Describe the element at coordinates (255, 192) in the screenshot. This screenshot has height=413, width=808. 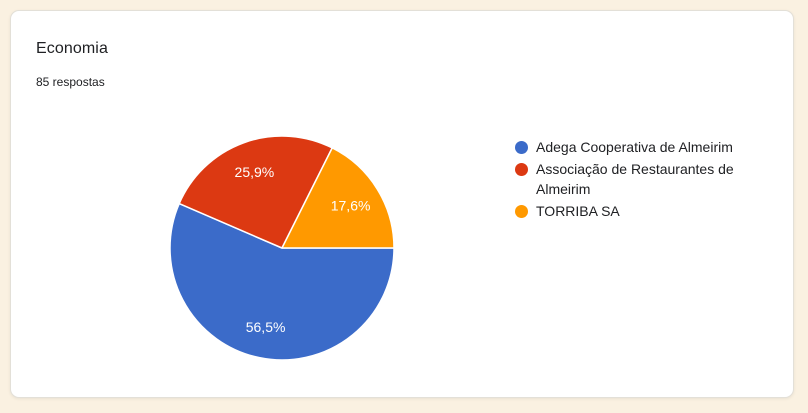
I see `pie-slice-associacao-de-restaurantes-de-almeirim` at that location.